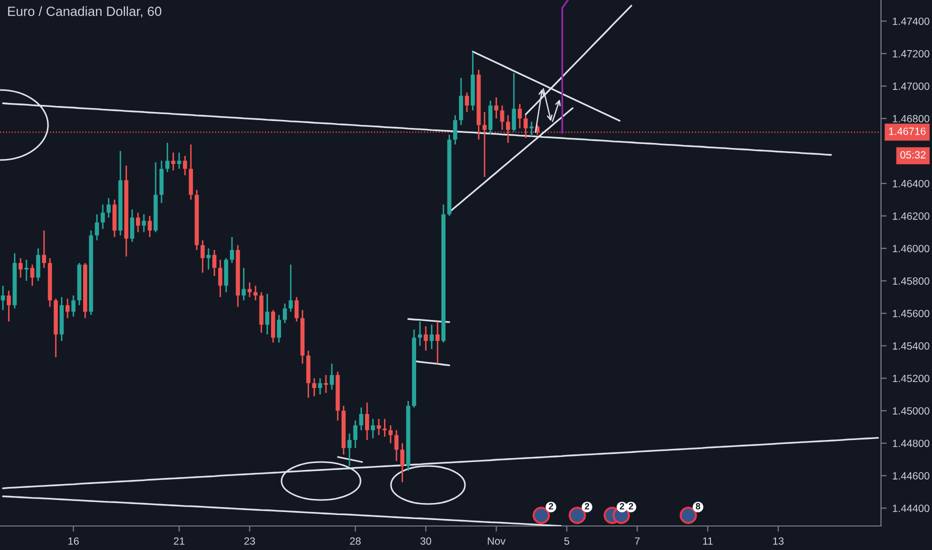  Describe the element at coordinates (637, 541) in the screenshot. I see `x-tick-label: 7` at that location.